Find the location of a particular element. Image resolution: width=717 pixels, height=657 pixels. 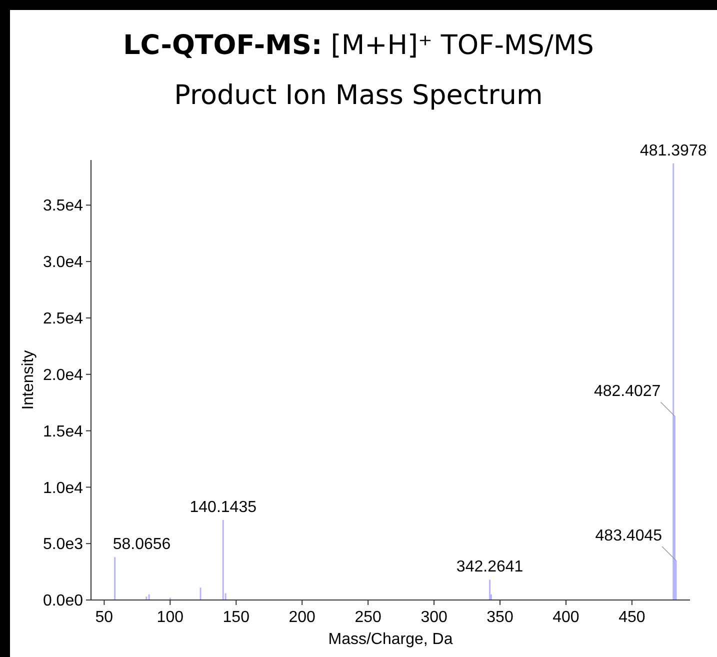

x-tick-label: 200 is located at coordinates (302, 617).